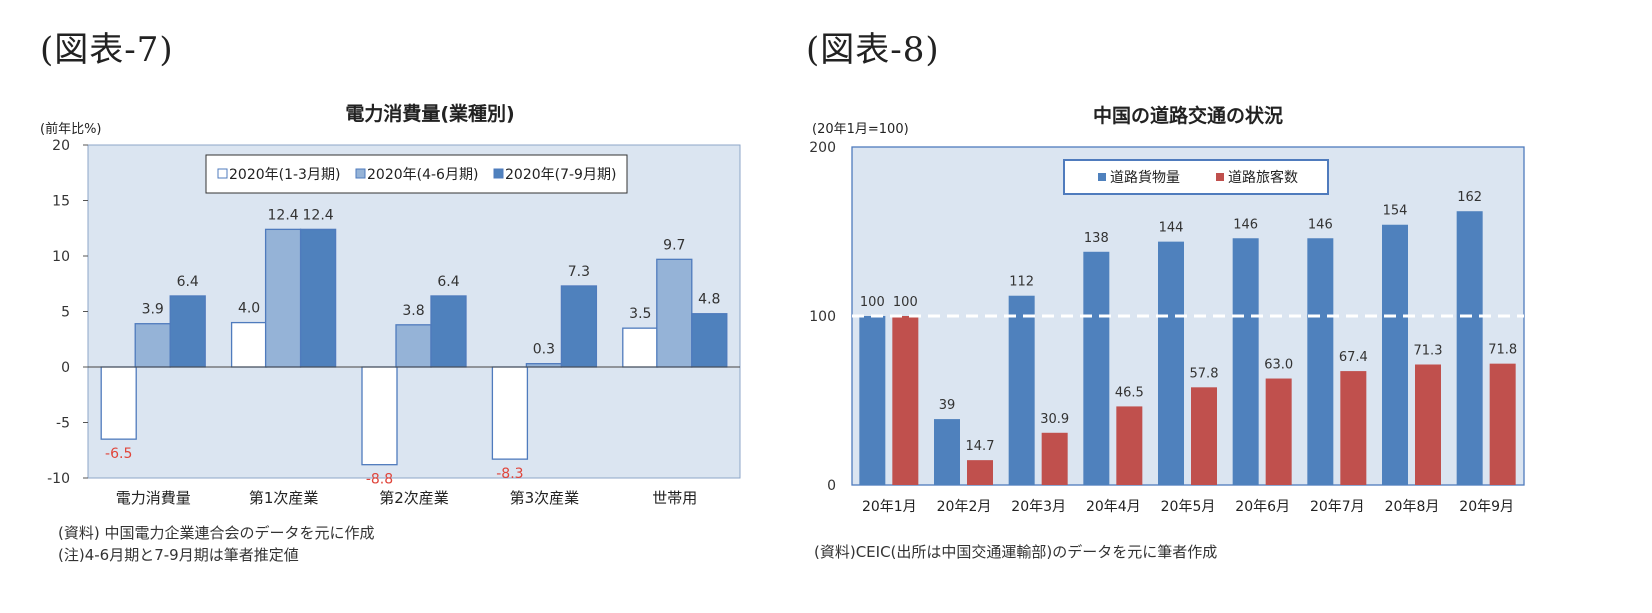 Image resolution: width=1652 pixels, height=613 pixels. What do you see at coordinates (216, 533) in the screenshot?
I see `chart1-source-line: (資料) 中国電力企業連合会のデータを元に作成` at bounding box center [216, 533].